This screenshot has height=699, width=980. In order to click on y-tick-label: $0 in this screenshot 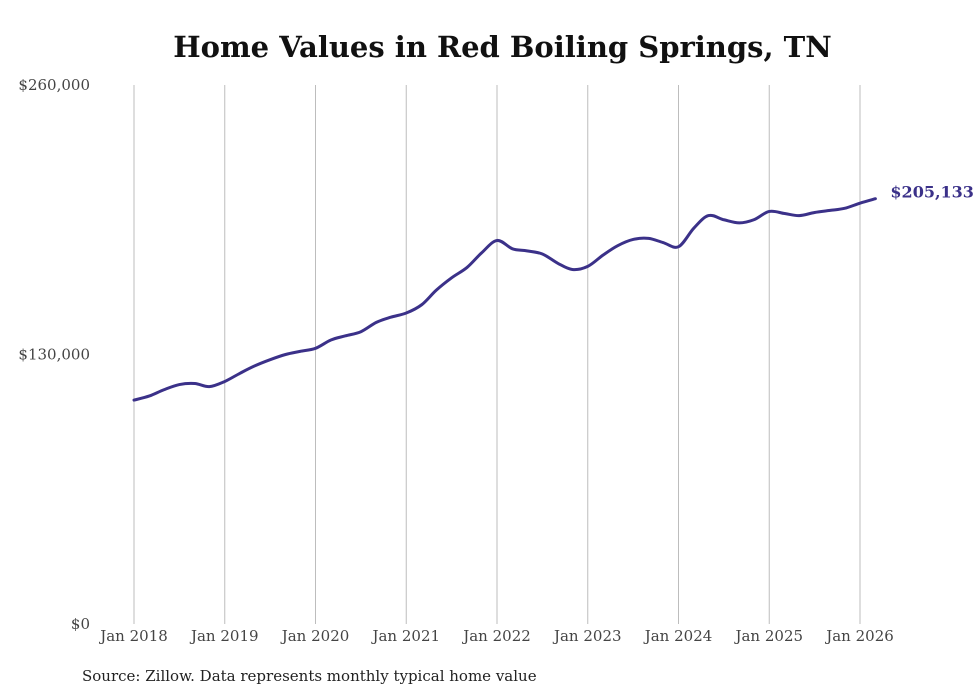, I will do `click(80, 624)`.